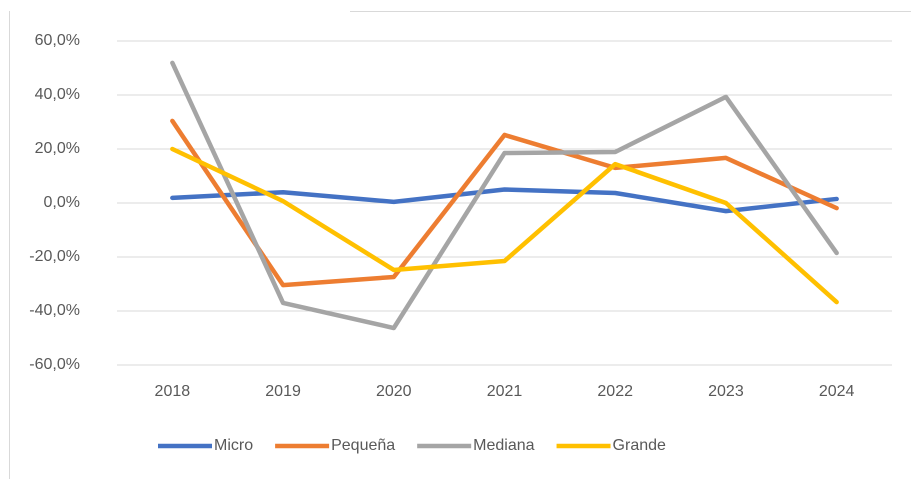  I want to click on y-tick-label: -40,0%, so click(54, 310).